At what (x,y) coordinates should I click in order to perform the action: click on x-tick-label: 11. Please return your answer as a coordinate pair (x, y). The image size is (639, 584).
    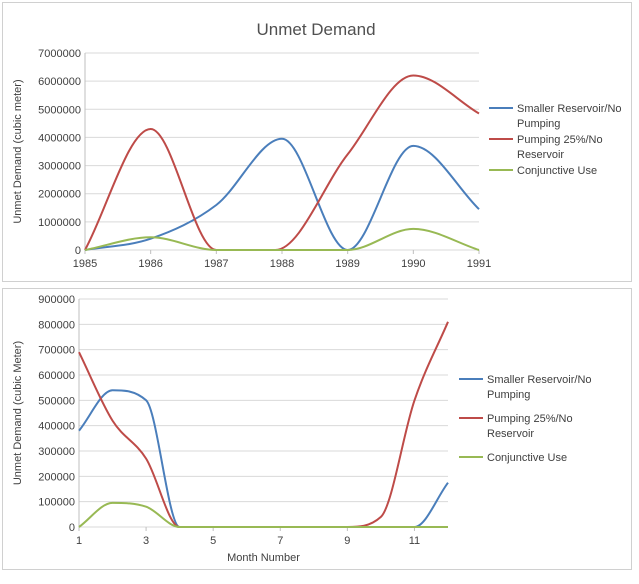
    Looking at the image, I should click on (414, 541).